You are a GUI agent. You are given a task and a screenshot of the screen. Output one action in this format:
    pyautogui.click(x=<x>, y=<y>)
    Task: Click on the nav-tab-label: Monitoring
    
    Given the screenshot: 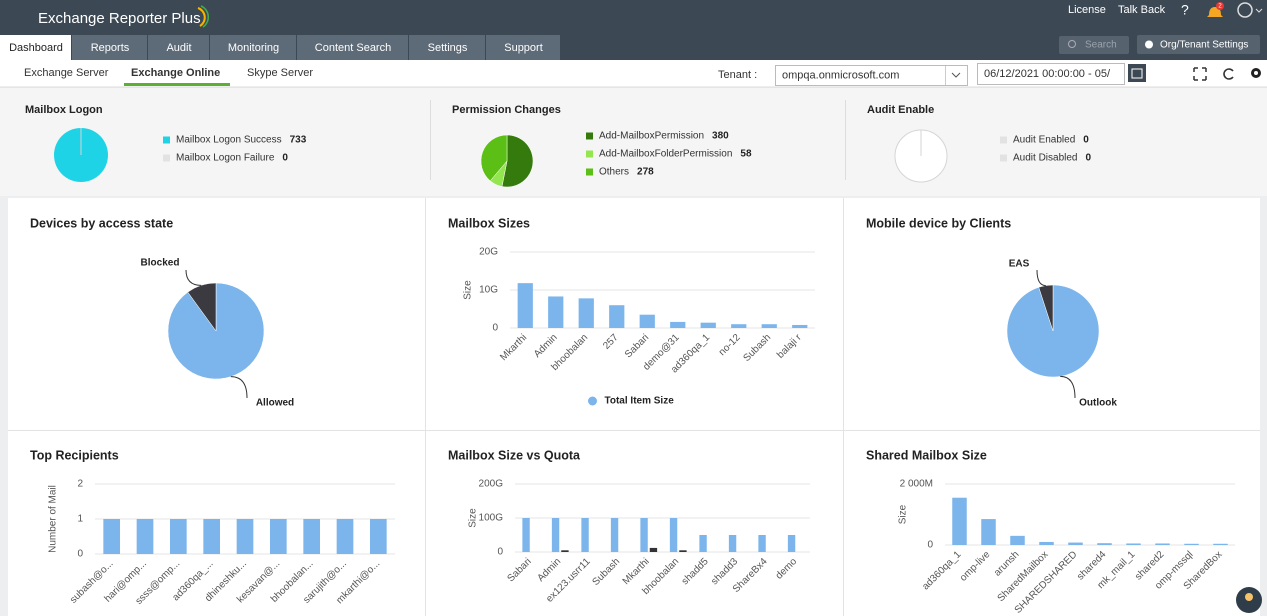 What is the action you would take?
    pyautogui.click(x=253, y=48)
    